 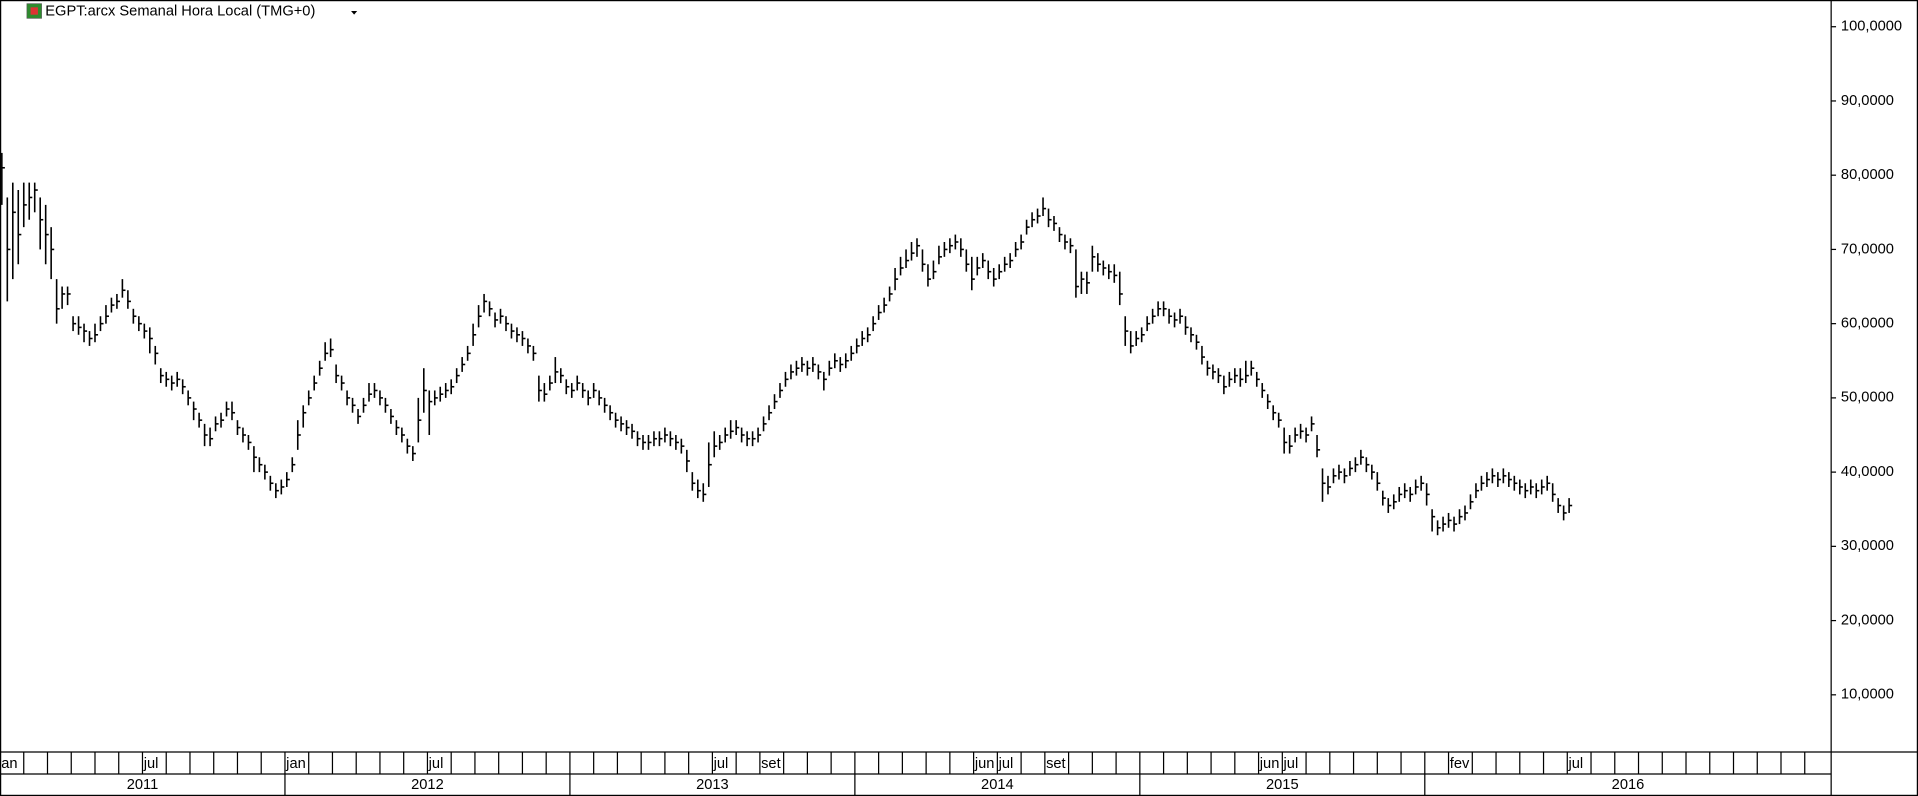 I want to click on year-label: 2013, so click(x=712, y=785).